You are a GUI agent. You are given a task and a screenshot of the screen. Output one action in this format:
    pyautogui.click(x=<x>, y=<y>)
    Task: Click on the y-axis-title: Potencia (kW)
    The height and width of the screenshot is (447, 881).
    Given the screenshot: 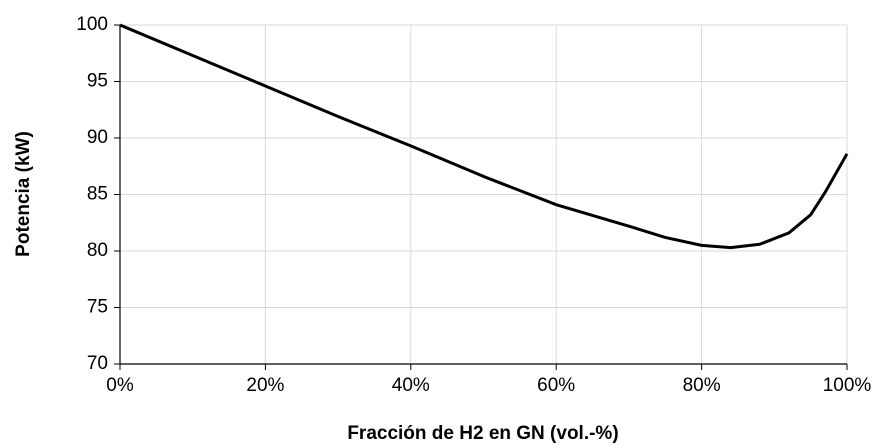 What is the action you would take?
    pyautogui.click(x=23, y=194)
    